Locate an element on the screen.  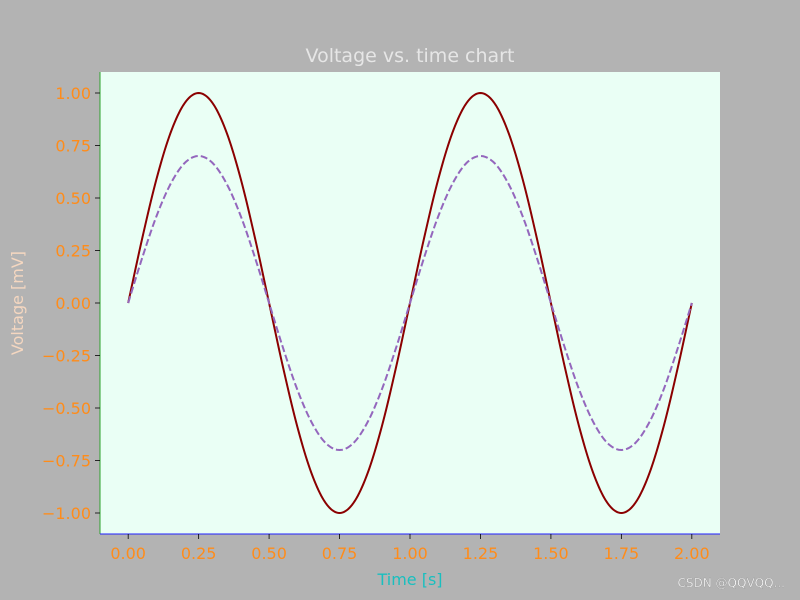
y-tick-label: −1.00 is located at coordinates (66, 513).